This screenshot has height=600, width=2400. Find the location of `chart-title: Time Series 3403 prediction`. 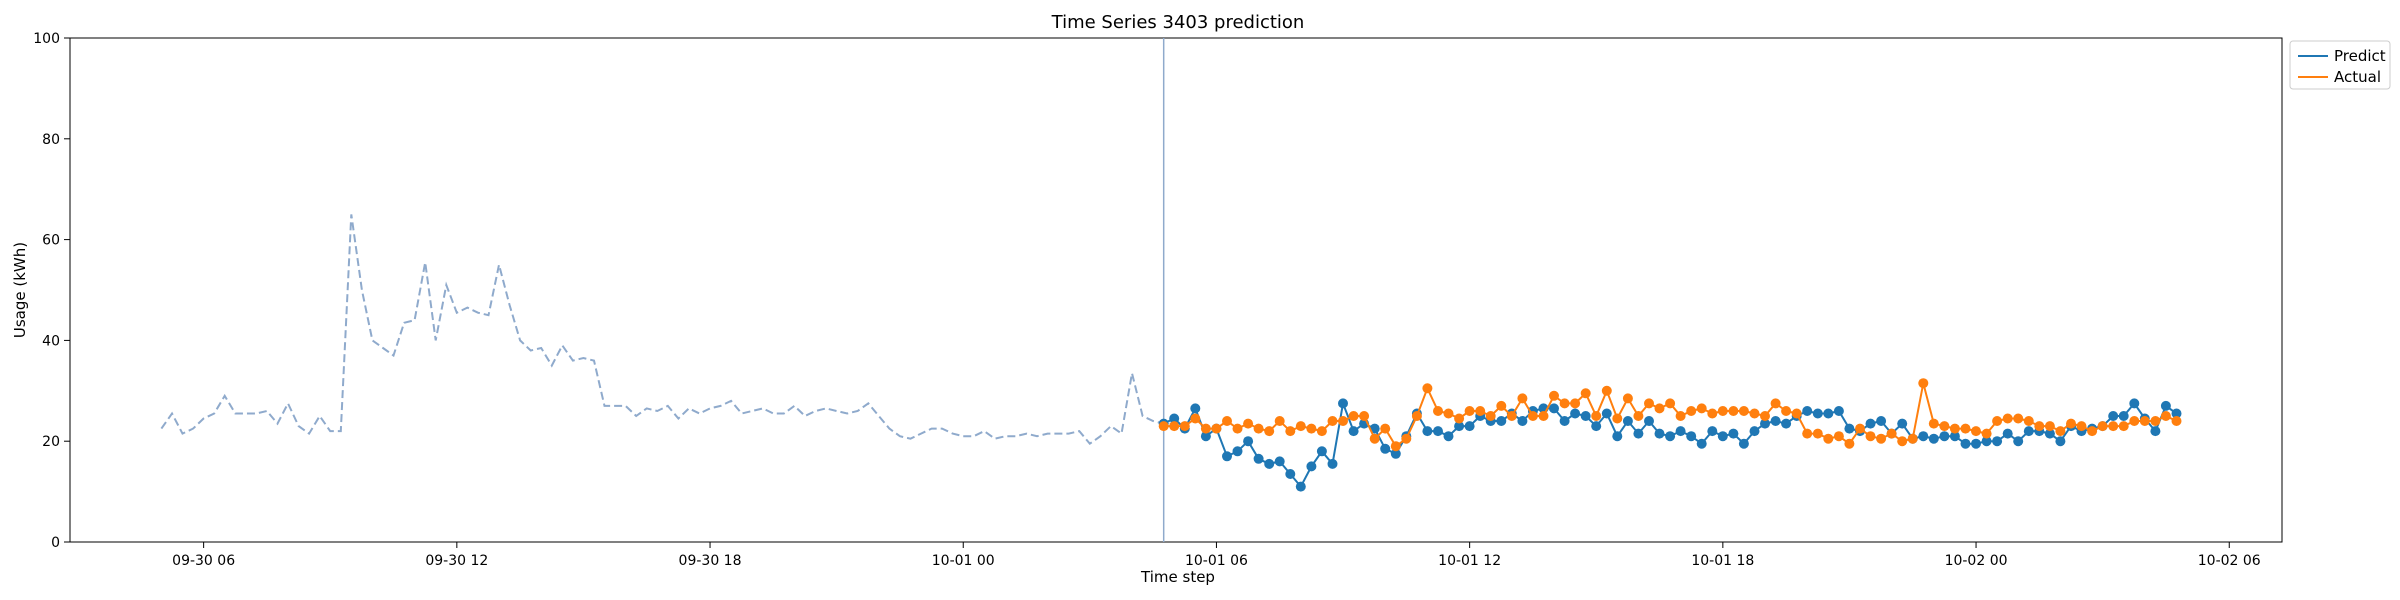

chart-title: Time Series 3403 prediction is located at coordinates (1178, 22).